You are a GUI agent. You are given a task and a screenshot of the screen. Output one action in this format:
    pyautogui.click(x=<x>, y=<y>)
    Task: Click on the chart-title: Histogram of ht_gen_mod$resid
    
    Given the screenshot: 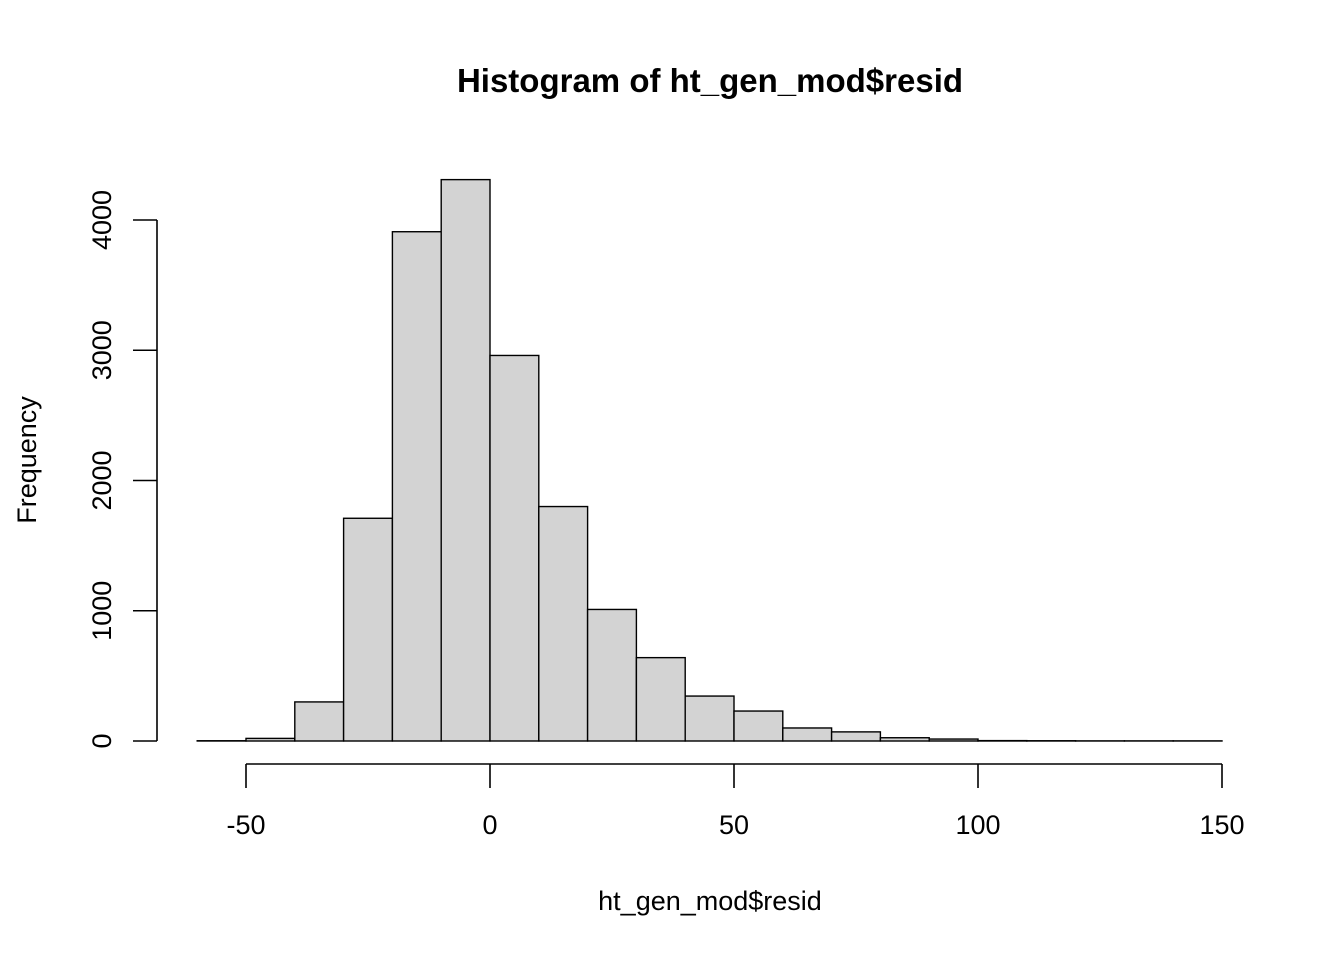 What is the action you would take?
    pyautogui.click(x=710, y=80)
    